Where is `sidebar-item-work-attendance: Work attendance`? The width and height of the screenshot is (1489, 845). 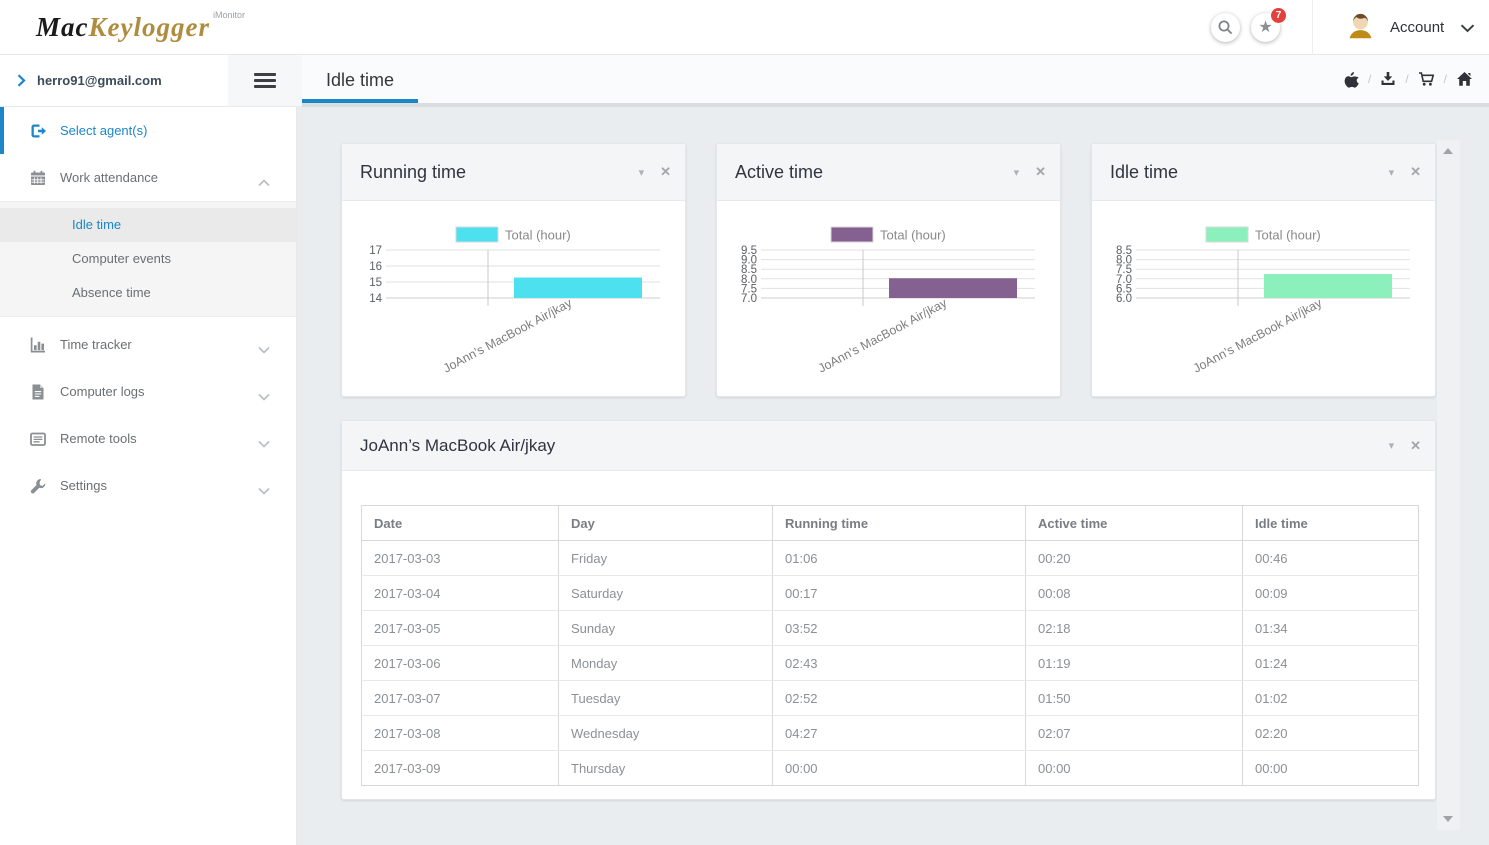 sidebar-item-work-attendance: Work attendance is located at coordinates (148, 177).